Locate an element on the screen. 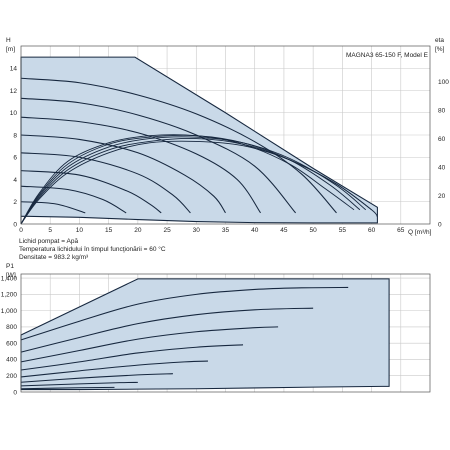 This screenshot has width=450, height=450. flow-tick-label: 40 is located at coordinates (255, 230).